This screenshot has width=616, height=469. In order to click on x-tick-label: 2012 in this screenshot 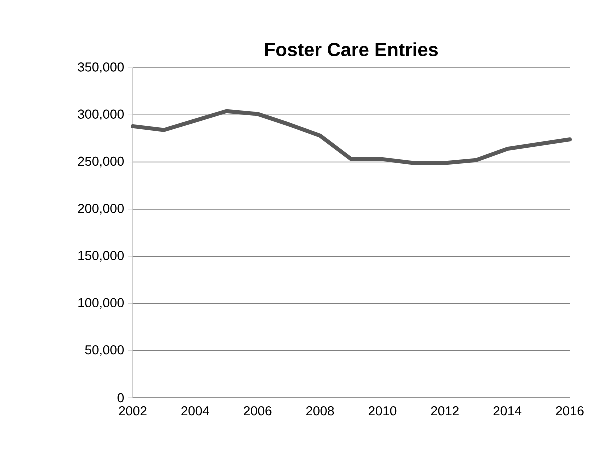, I will do `click(445, 411)`.